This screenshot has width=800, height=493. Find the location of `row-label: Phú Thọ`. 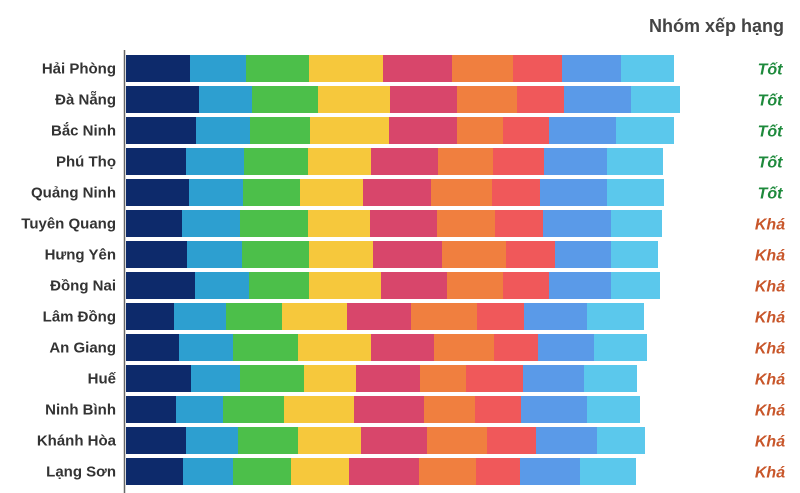

row-label: Phú Thọ is located at coordinates (86, 162).